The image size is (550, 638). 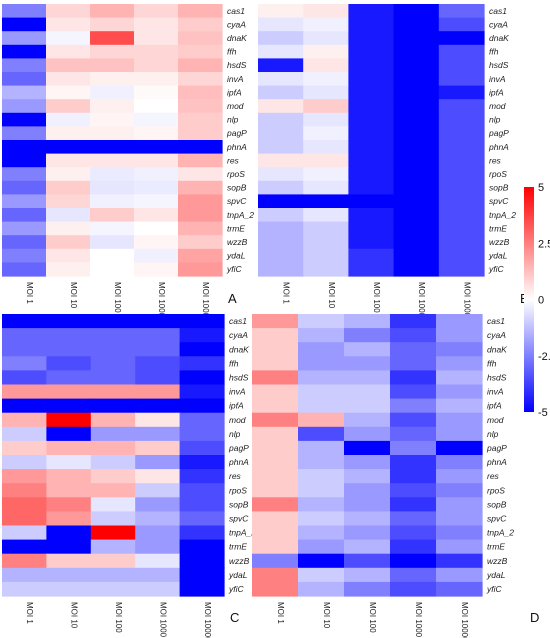 What do you see at coordinates (236, 589) in the screenshot?
I see `gene-label: yfiC` at bounding box center [236, 589].